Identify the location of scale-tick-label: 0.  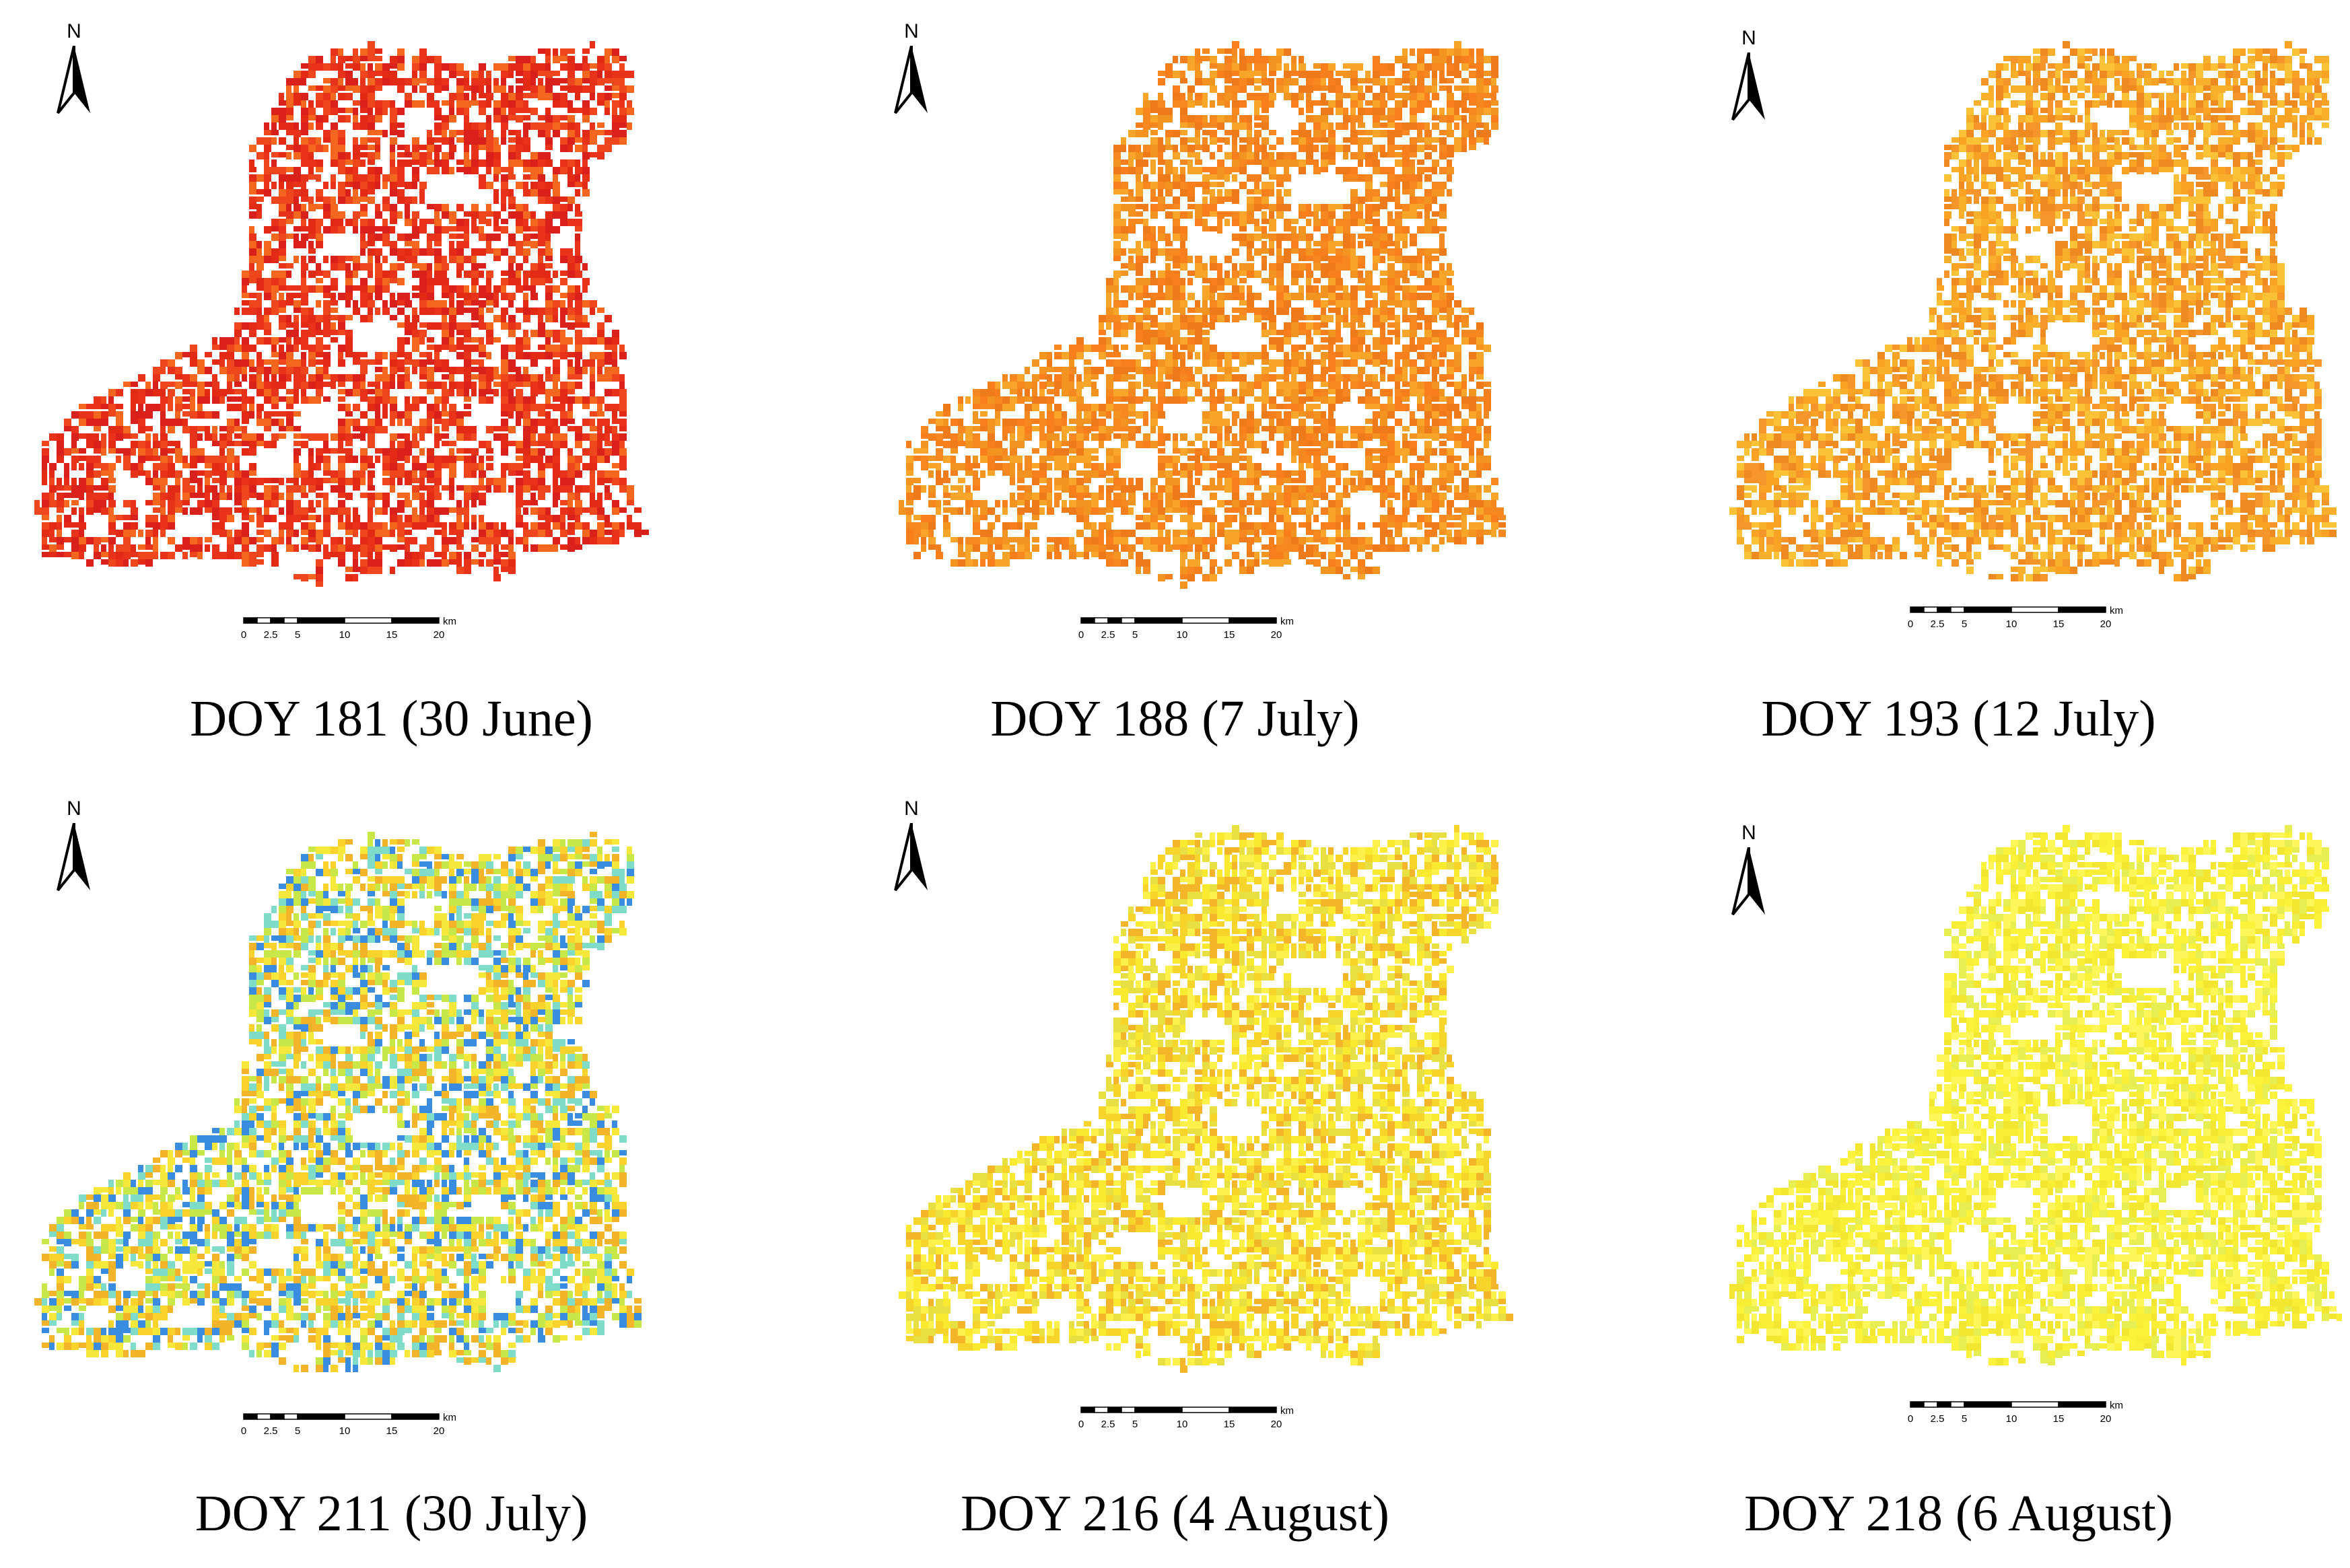
(243, 635).